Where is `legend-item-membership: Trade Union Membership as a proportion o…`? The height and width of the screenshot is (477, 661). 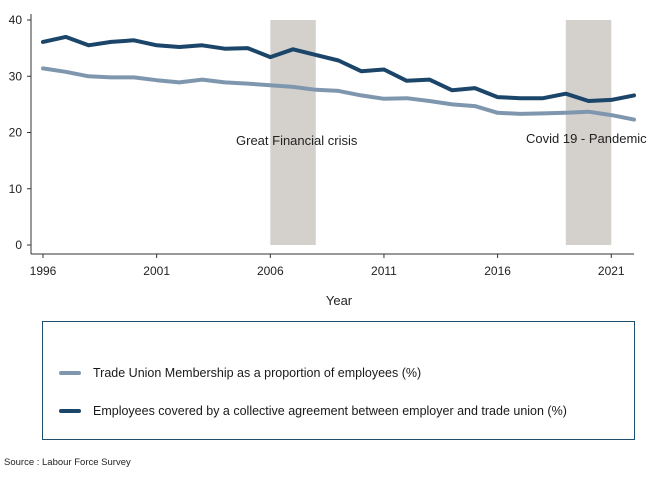
legend-item-membership: Trade Union Membership as a proportion o… is located at coordinates (240, 373).